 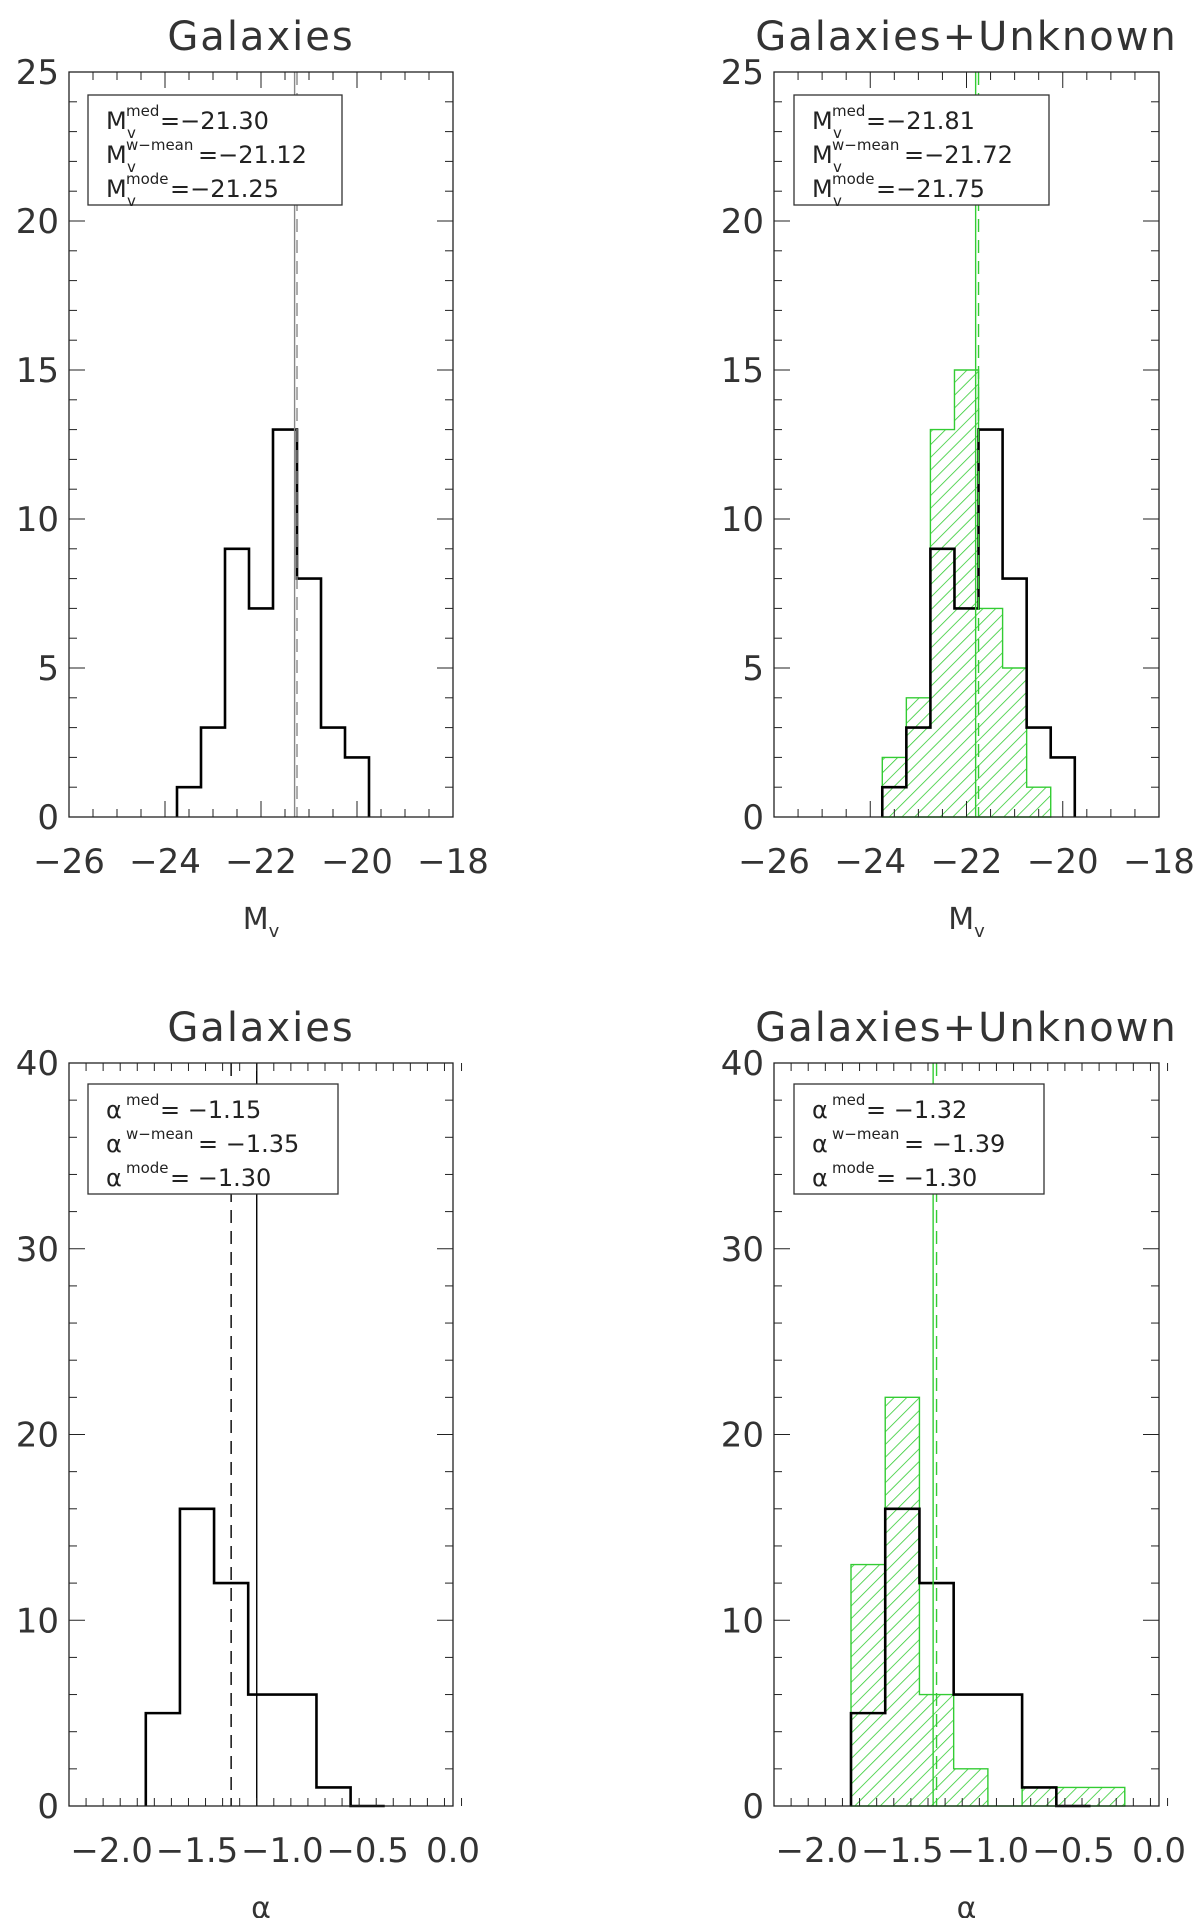 I want to click on legend-value: =−21.30, so click(x=214, y=121).